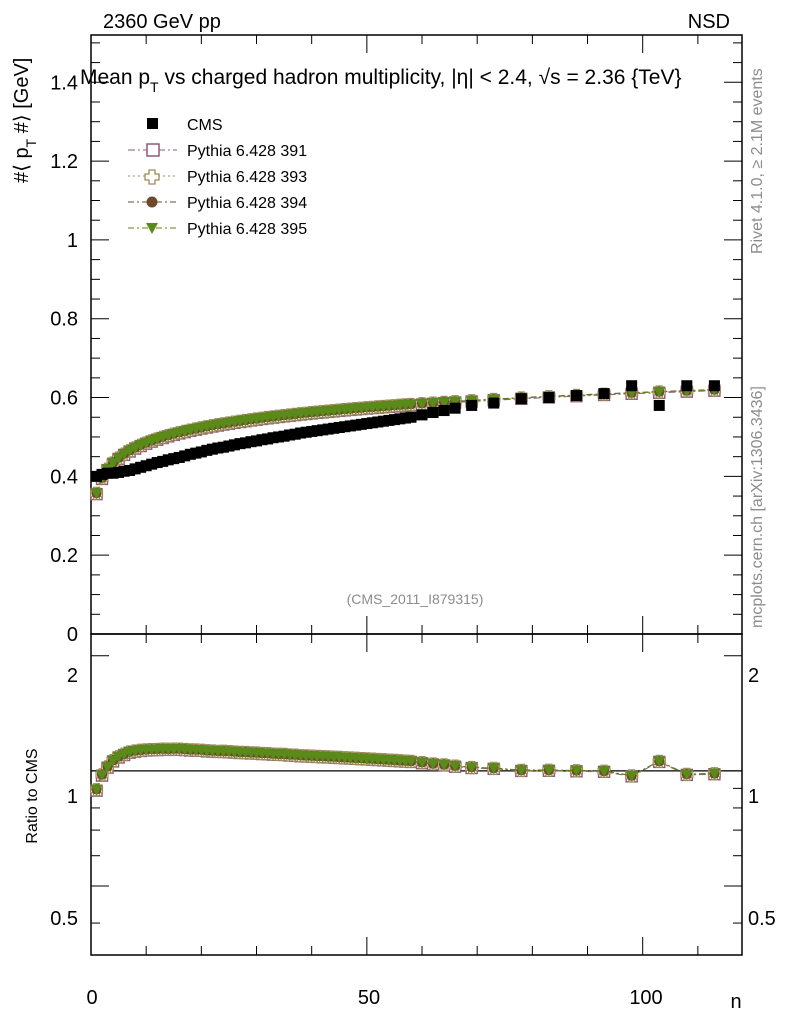 The image size is (786, 1024). What do you see at coordinates (217, 177) in the screenshot?
I see `legend-item-393: Pythia 6.428 393` at bounding box center [217, 177].